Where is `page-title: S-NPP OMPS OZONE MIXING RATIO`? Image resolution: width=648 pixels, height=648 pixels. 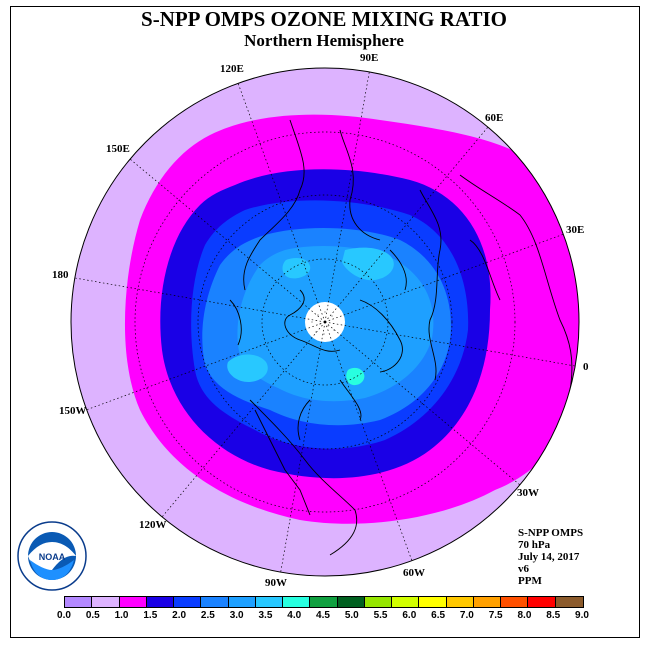
page-title: S-NPP OMPS OZONE MIXING RATIO is located at coordinates (324, 19).